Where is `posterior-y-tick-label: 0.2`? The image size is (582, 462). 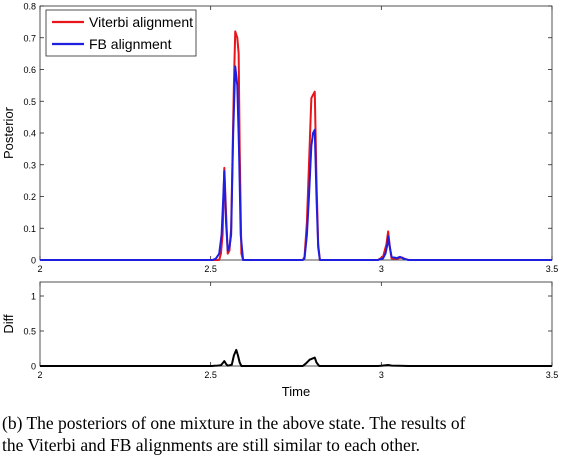
posterior-y-tick-label: 0.2 is located at coordinates (29, 197).